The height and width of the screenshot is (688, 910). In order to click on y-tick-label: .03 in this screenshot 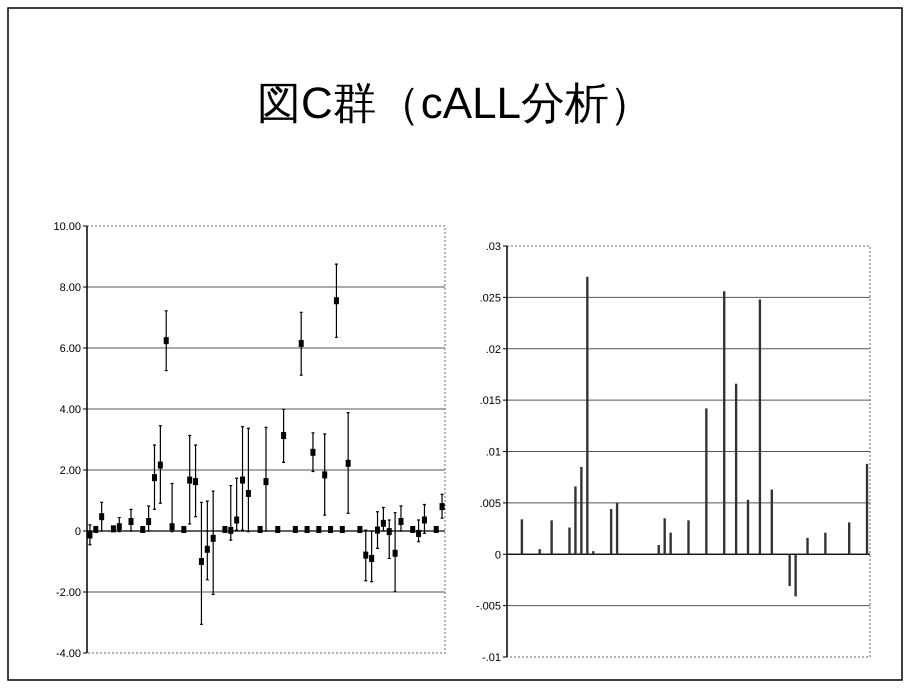, I will do `click(493, 247)`.